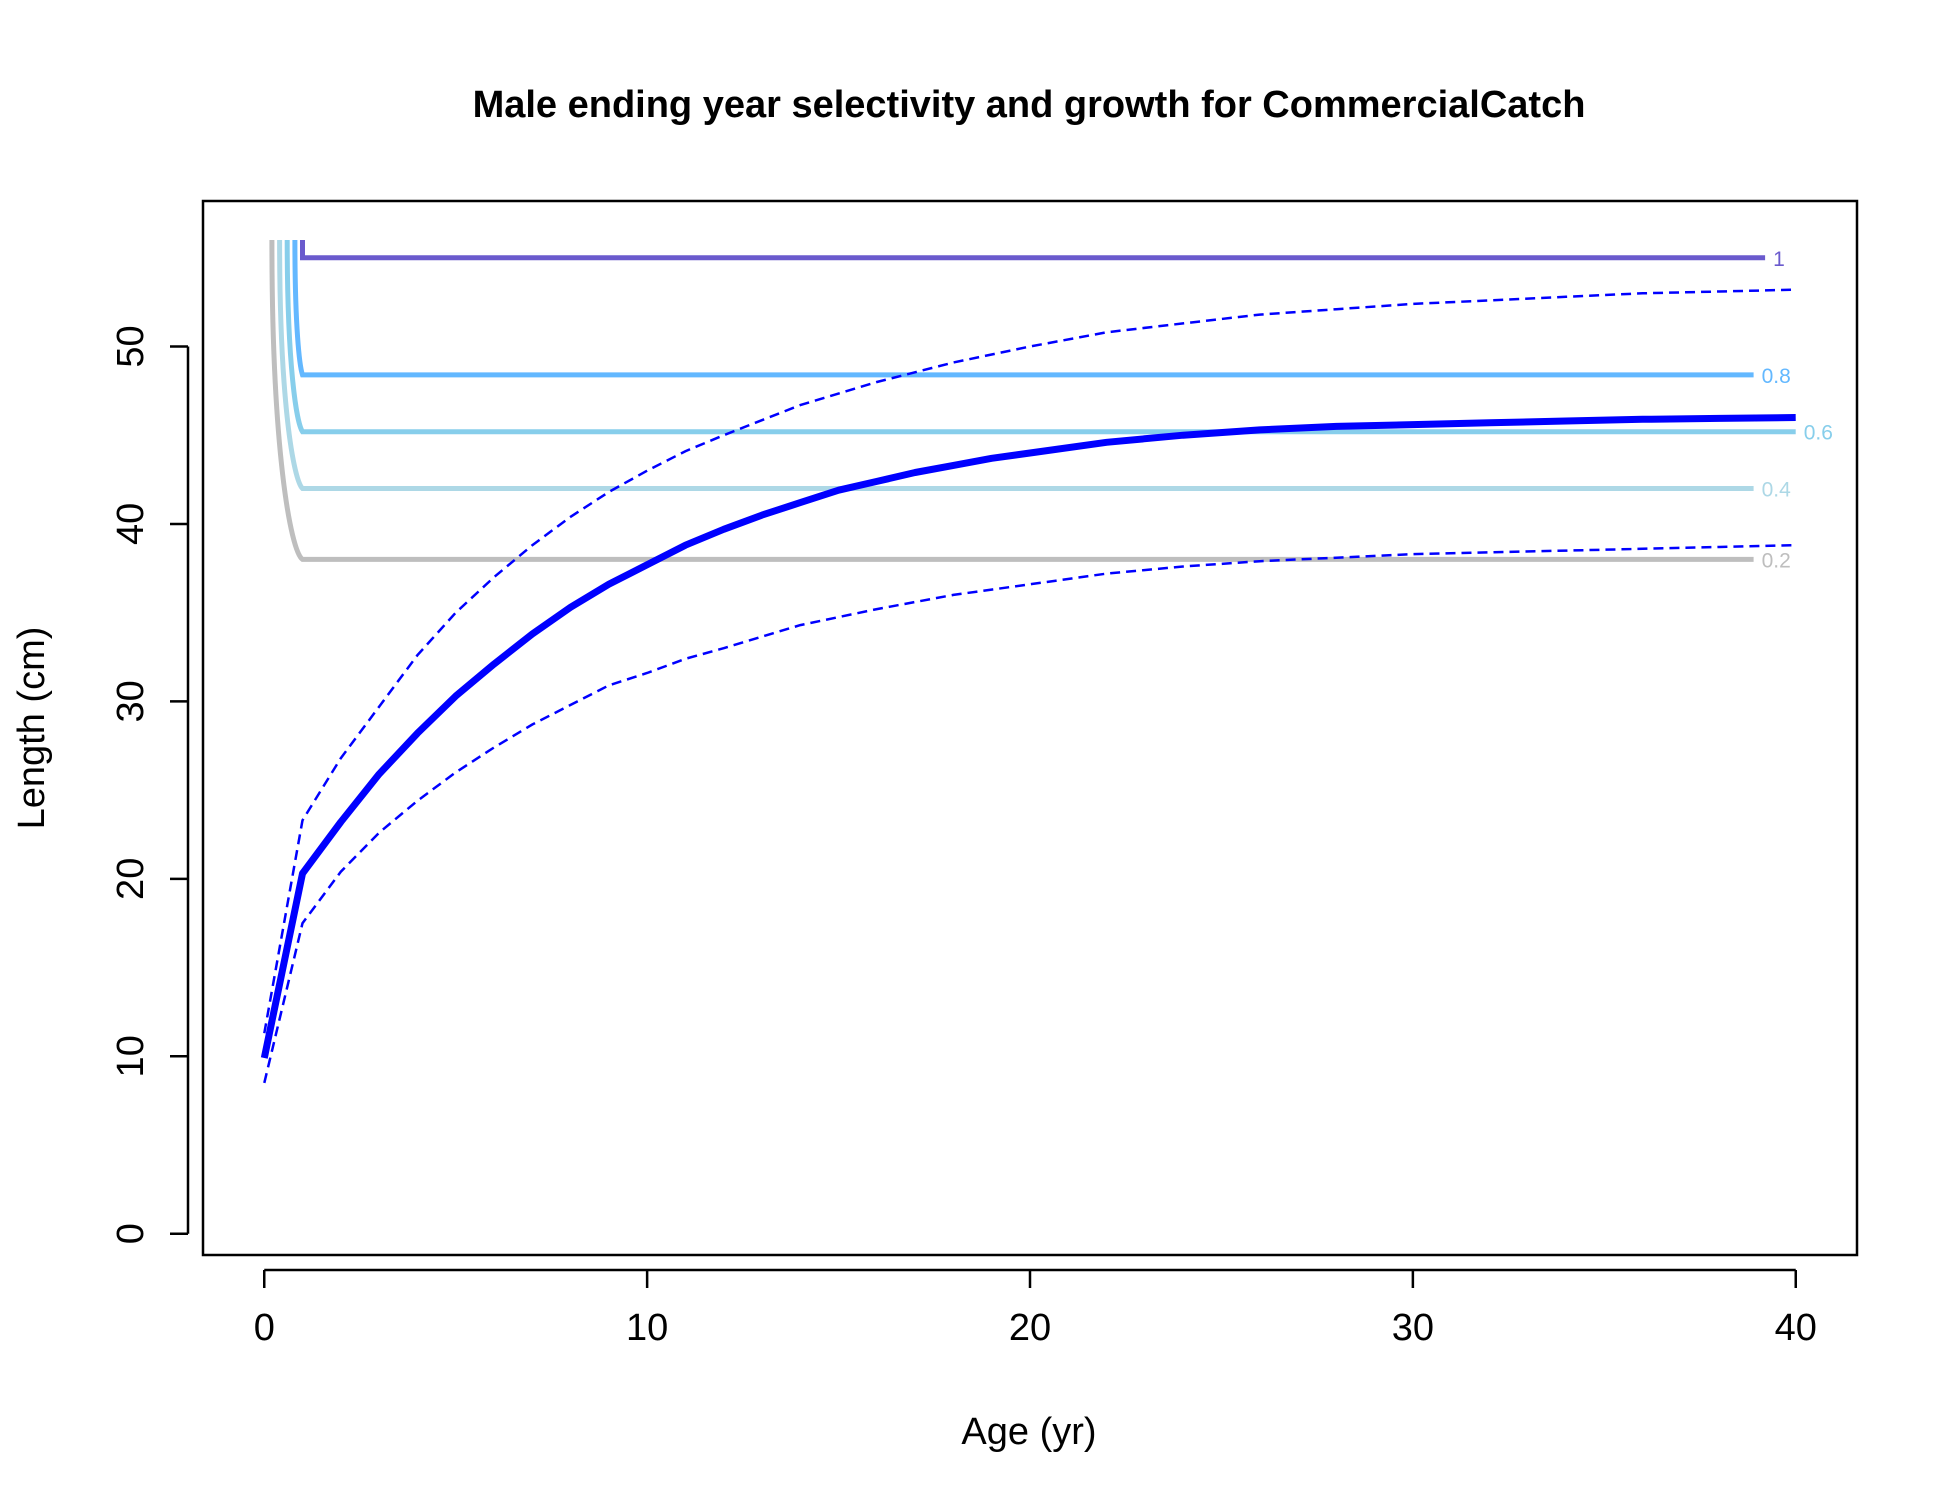  What do you see at coordinates (647, 1328) in the screenshot?
I see `x-tick-label-1: 10` at bounding box center [647, 1328].